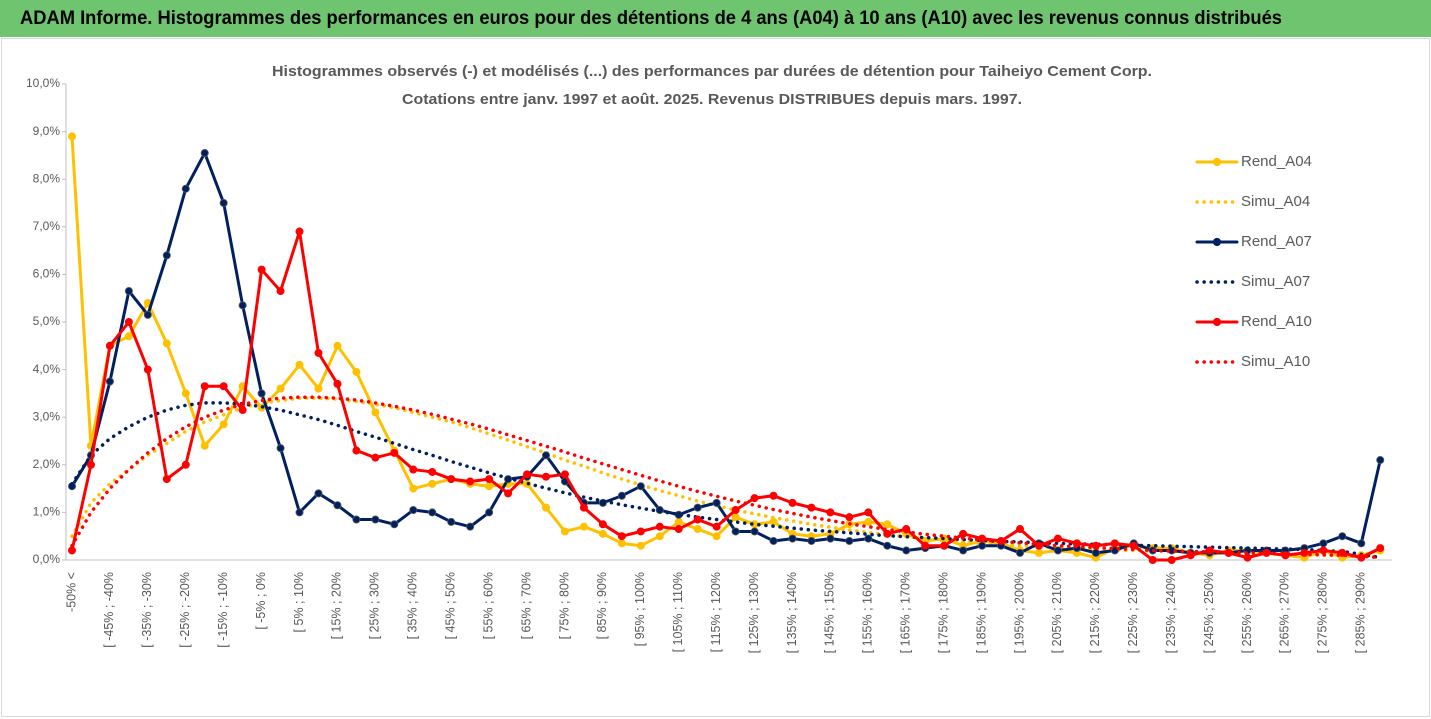  Describe the element at coordinates (413, 605) in the screenshot. I see `x-tick-label: [ 35% ; 40%` at that location.